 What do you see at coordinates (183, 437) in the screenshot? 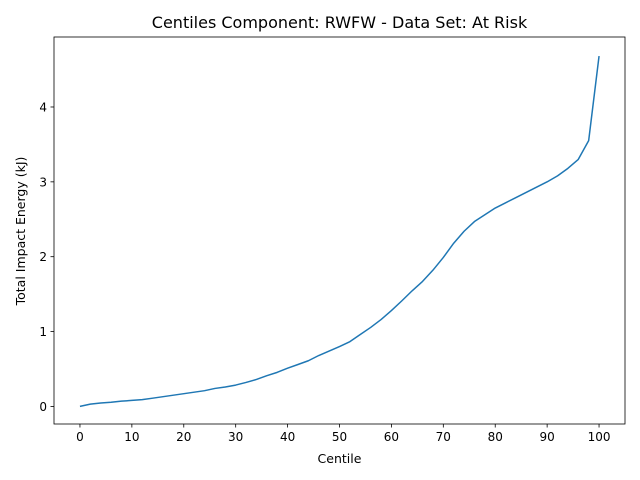
I see `x-tick-label-20: 20` at bounding box center [183, 437].